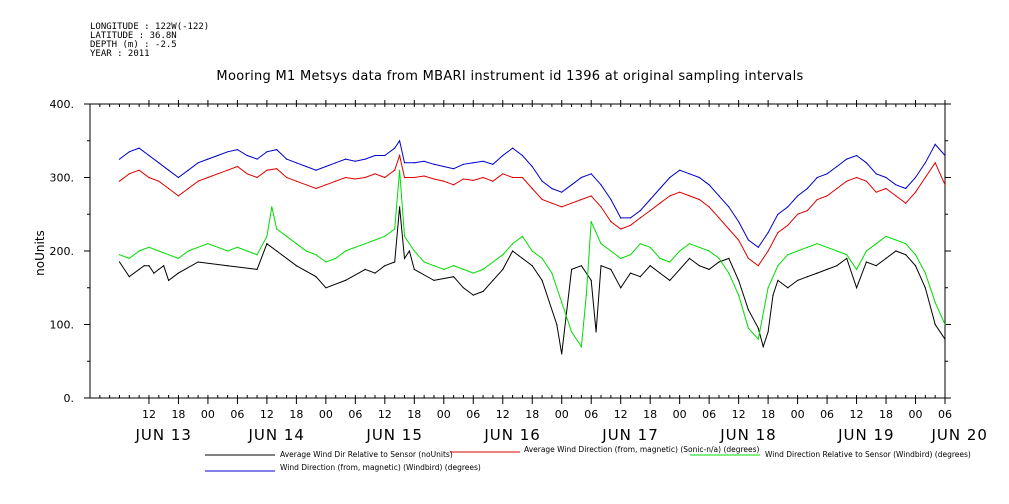 The height and width of the screenshot is (504, 1009). What do you see at coordinates (747, 435) in the screenshot?
I see `x-day-label: JUN 18` at bounding box center [747, 435].